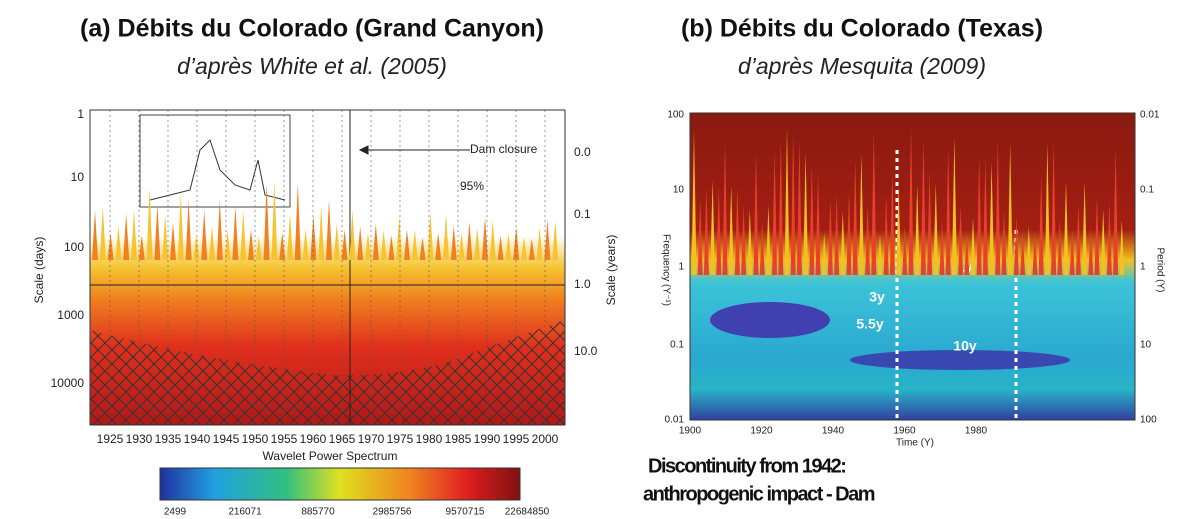  Describe the element at coordinates (342, 439) in the screenshot. I see `x-tick-label: 1965` at that location.